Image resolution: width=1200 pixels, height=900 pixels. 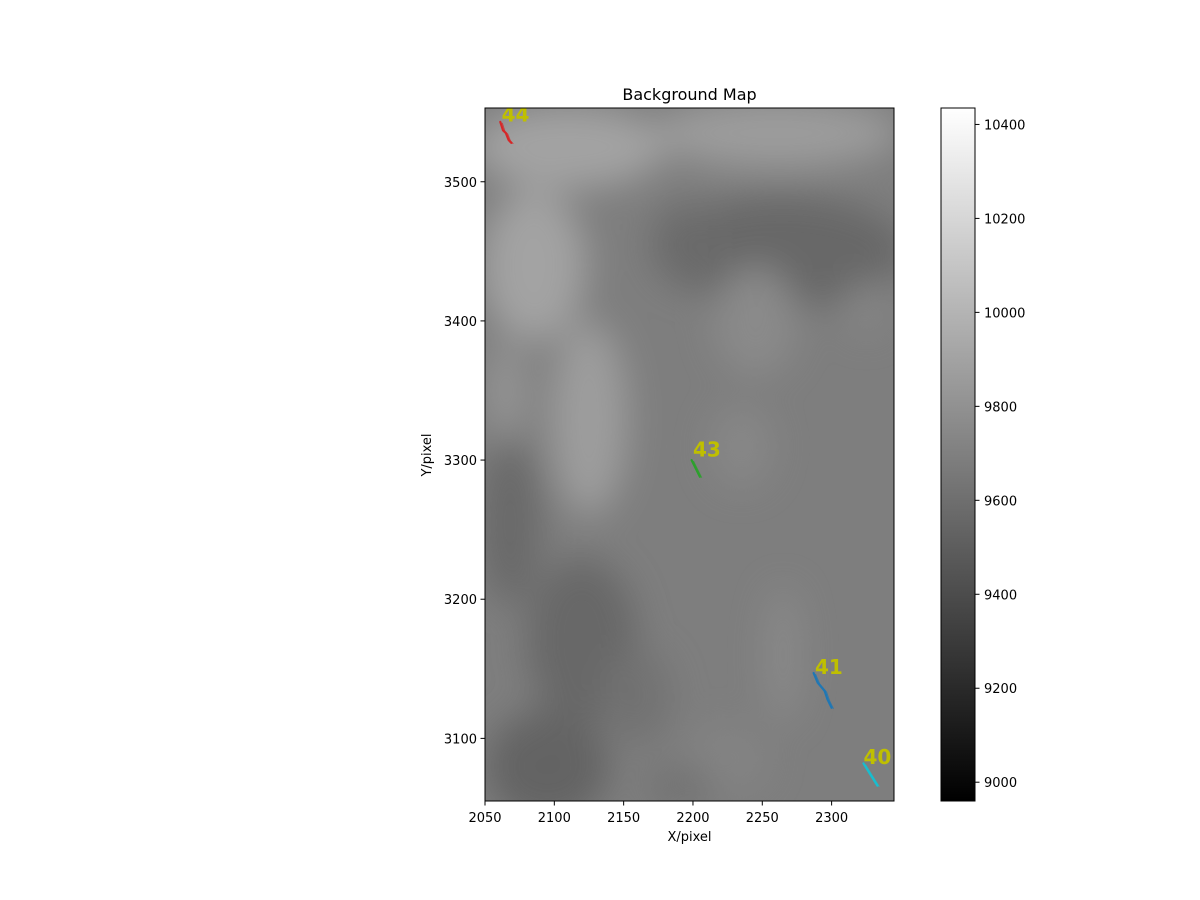 I want to click on colorbar: 9000 9200 9400 9600 9800 10000 10200 10400, so click(x=982, y=454).